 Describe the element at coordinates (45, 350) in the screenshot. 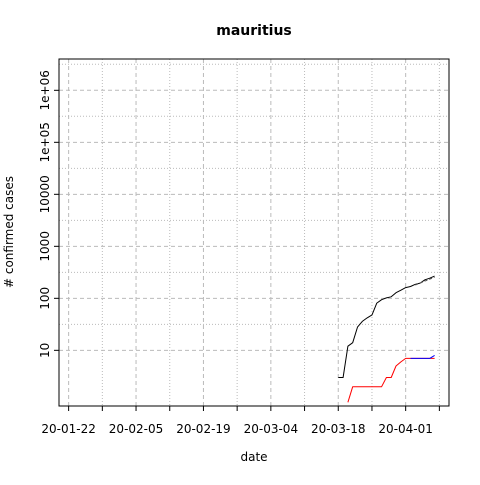

I see `y-tick-label: 10` at that location.